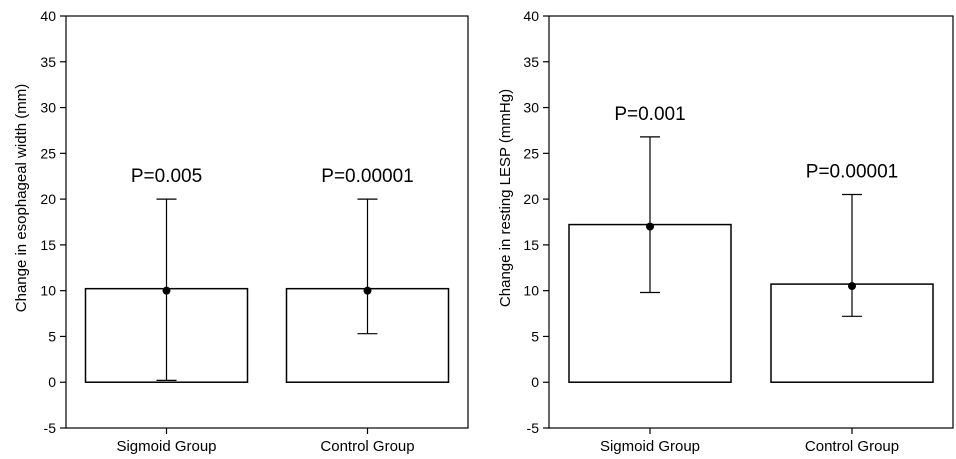 This screenshot has height=459, width=956. I want to click on y-axis-title-1: Change in esophageal width (mm), so click(21, 198).